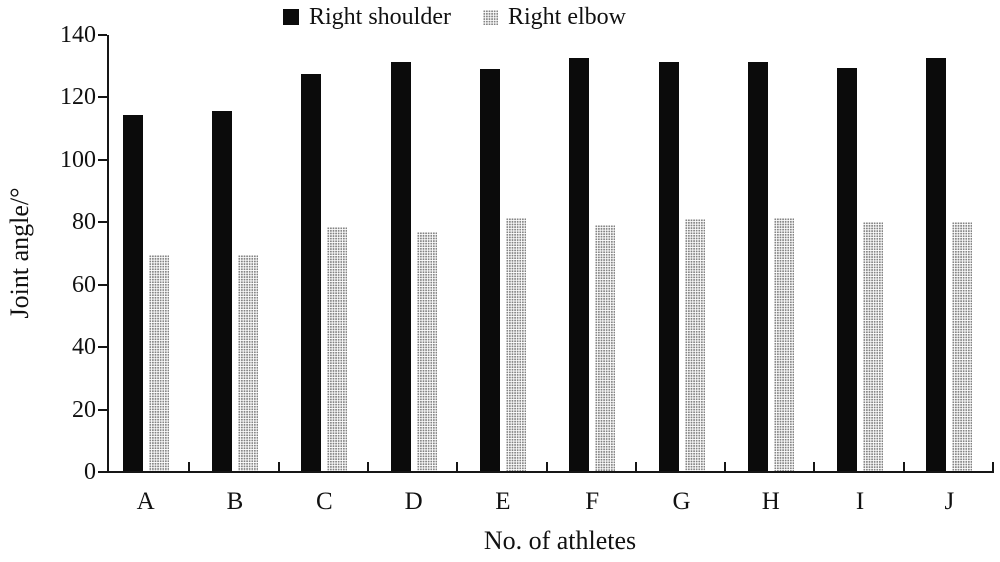 The height and width of the screenshot is (562, 1000). I want to click on bar-right-shoulder-F, so click(579, 264).